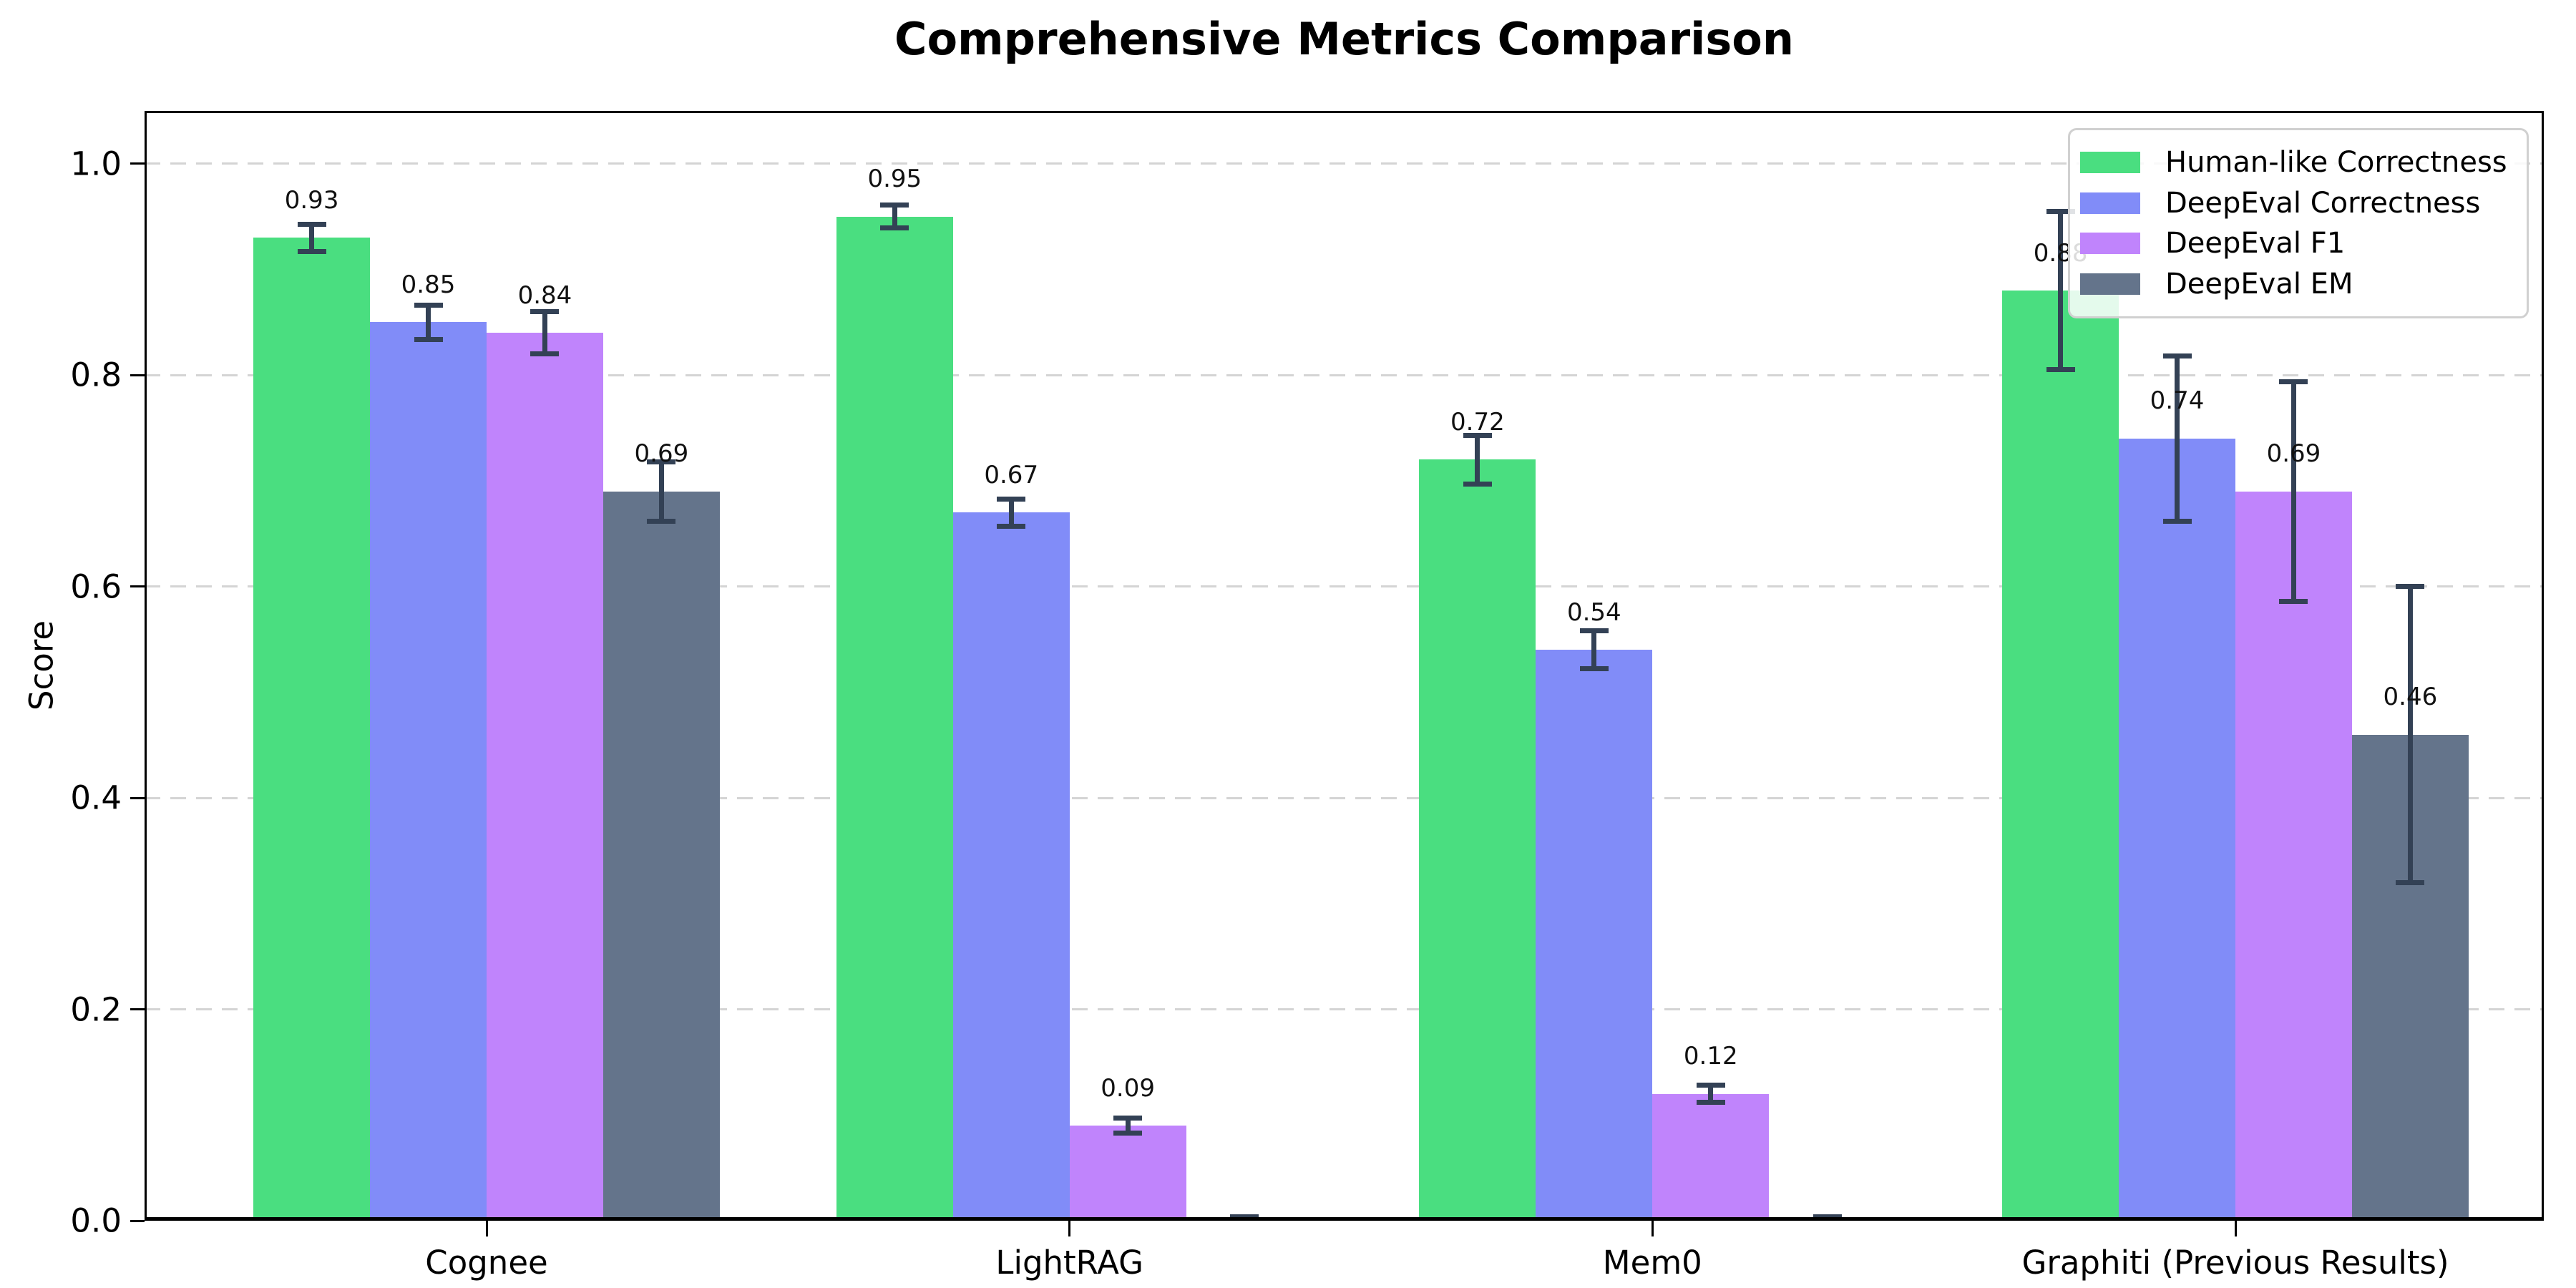 Image resolution: width=2576 pixels, height=1288 pixels. I want to click on bar-value-label: 0.74, so click(2177, 401).